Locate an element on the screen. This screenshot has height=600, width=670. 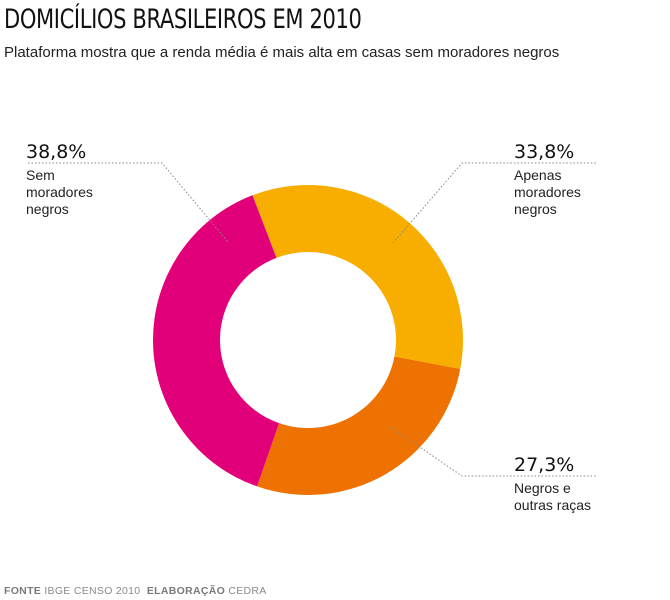
slice-label-line: outras raças is located at coordinates (552, 505).